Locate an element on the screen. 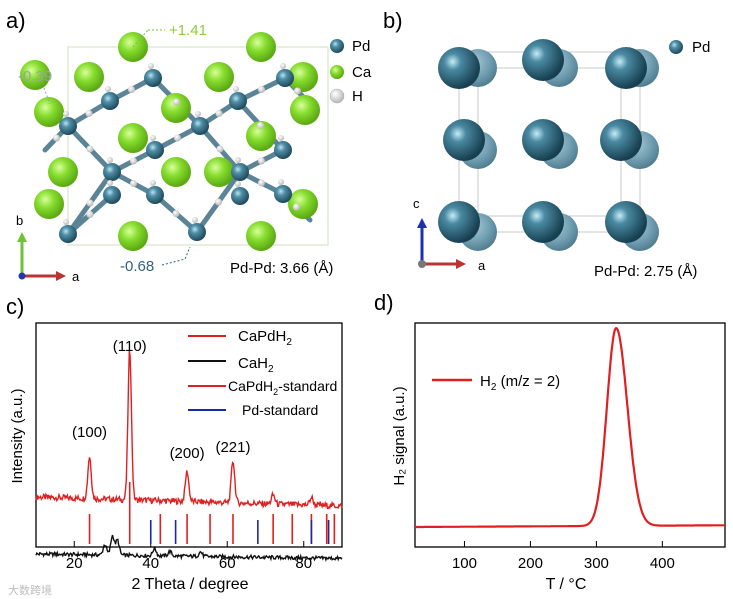 The image size is (733, 599). xrd-peak-labels: (100) (110) (200) (221) is located at coordinates (161, 400).